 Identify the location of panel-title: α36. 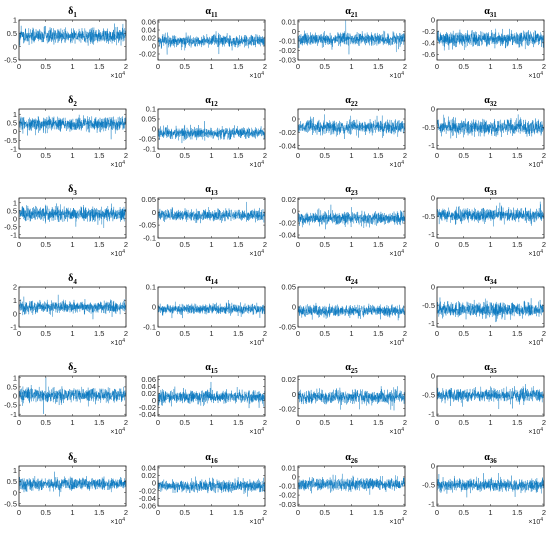
(490, 458).